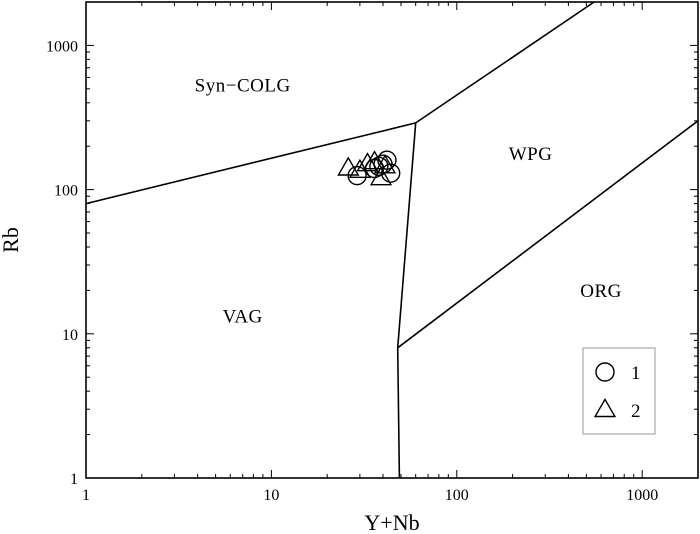  What do you see at coordinates (74, 479) in the screenshot?
I see `y-tick-label: 1` at bounding box center [74, 479].